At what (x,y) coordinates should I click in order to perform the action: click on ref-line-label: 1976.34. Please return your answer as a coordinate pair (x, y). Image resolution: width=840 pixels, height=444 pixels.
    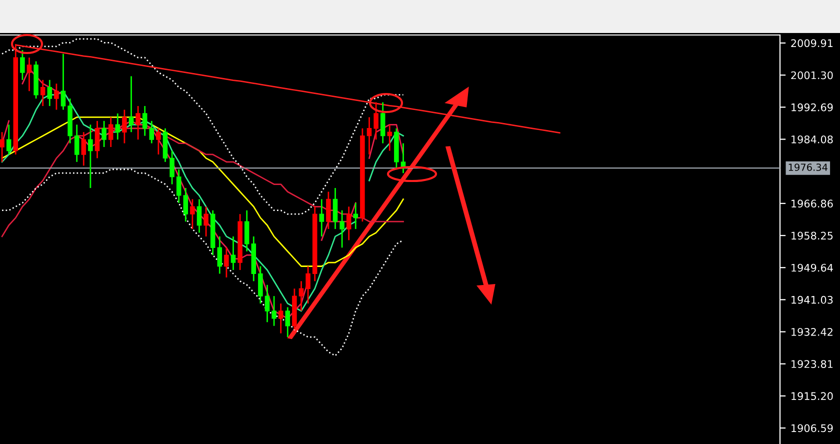
    Looking at the image, I should click on (808, 167).